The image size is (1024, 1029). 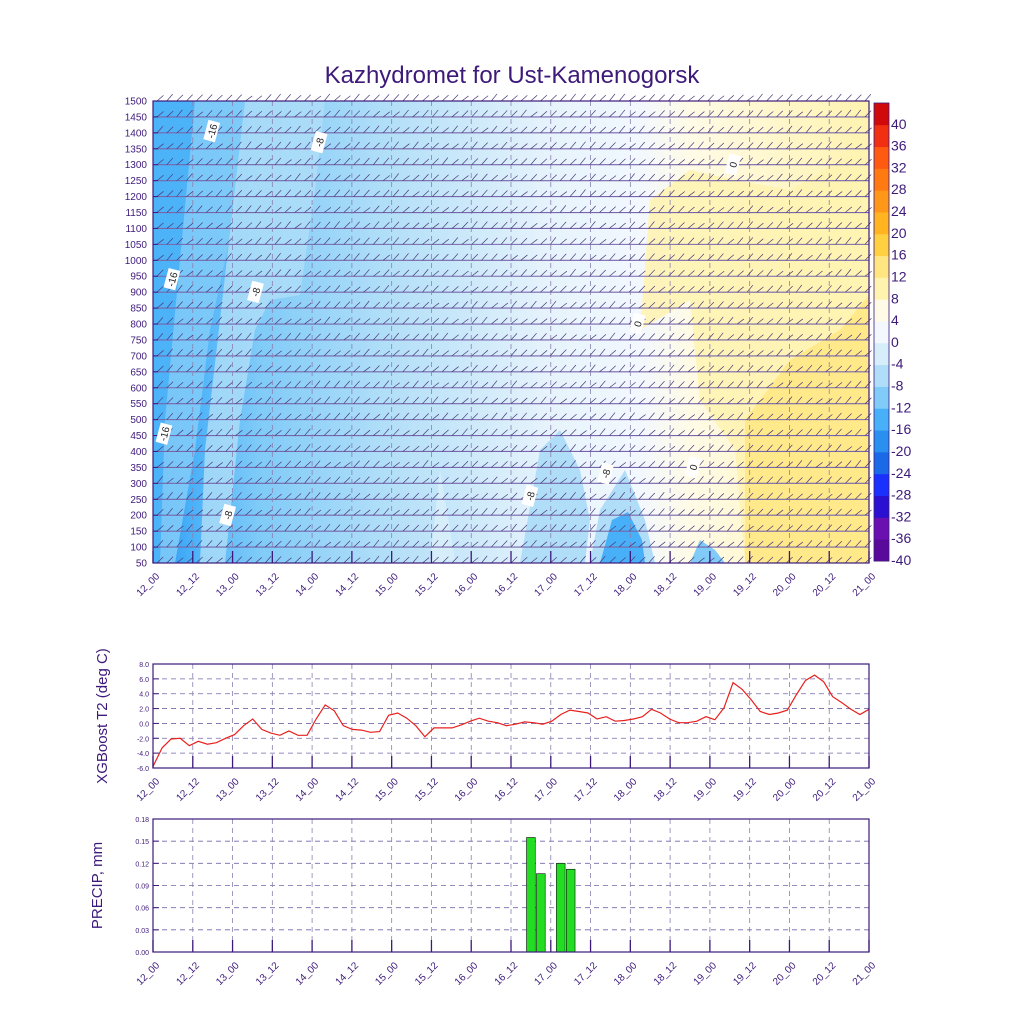 I want to click on height-tick-label: 350, so click(x=138, y=468).